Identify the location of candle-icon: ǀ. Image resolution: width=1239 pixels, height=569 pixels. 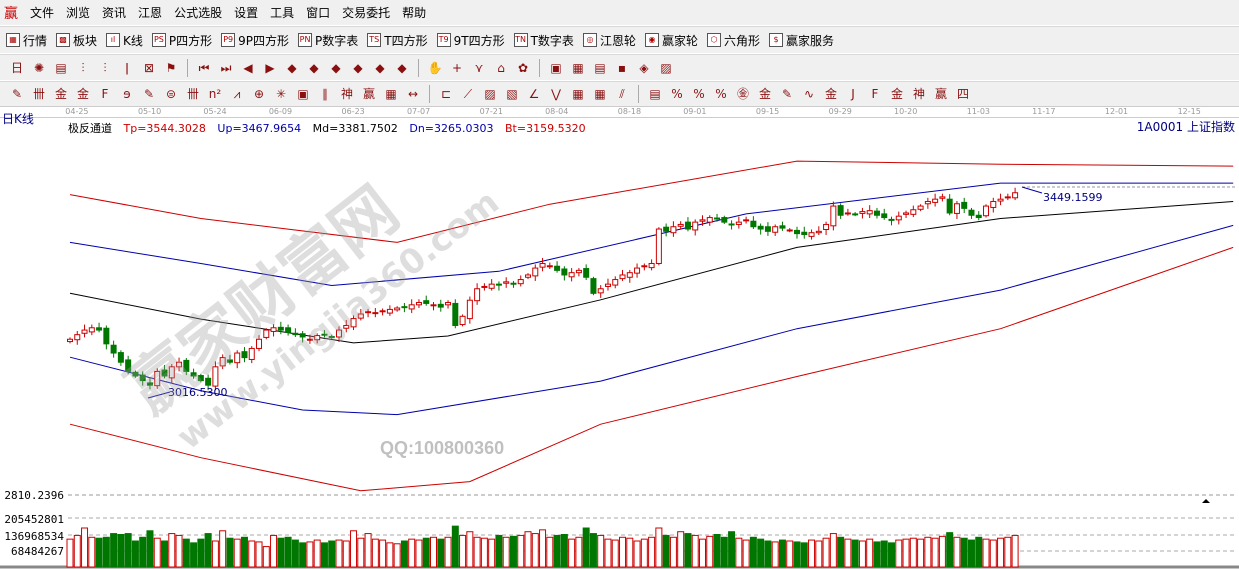
(127, 67).